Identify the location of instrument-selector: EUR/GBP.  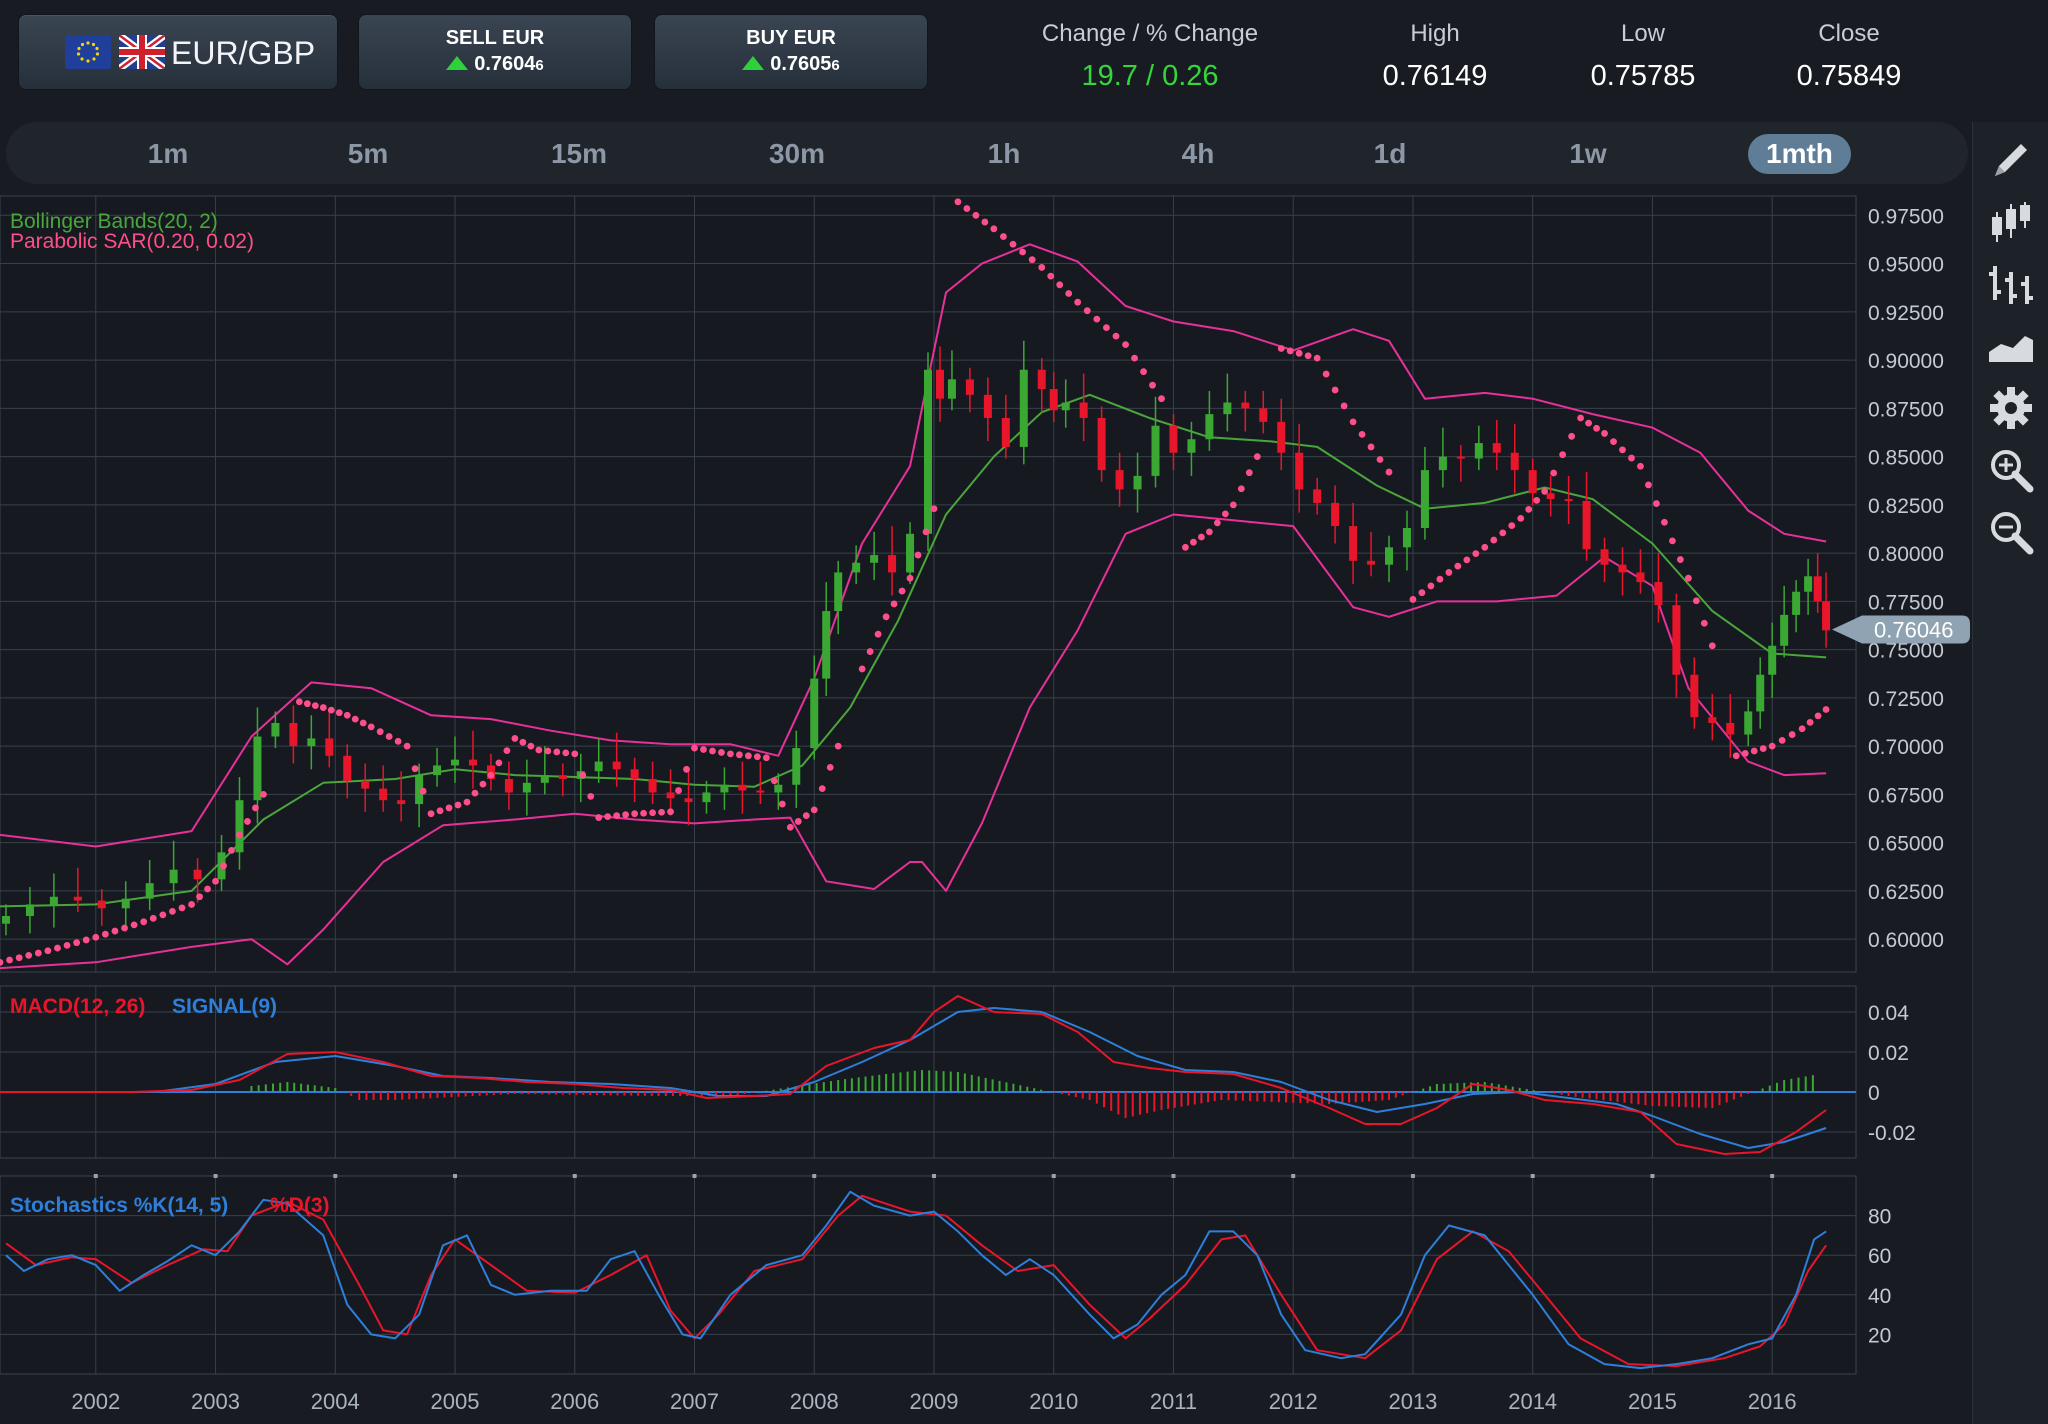
(178, 52).